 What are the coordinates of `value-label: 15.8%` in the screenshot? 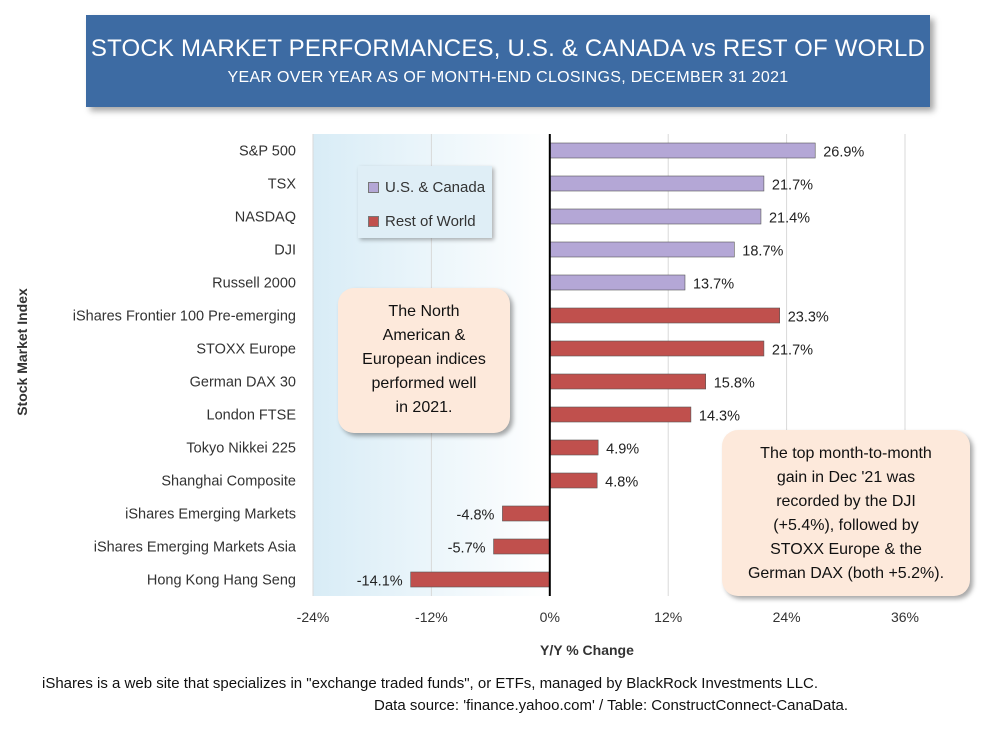 It's located at (734, 384).